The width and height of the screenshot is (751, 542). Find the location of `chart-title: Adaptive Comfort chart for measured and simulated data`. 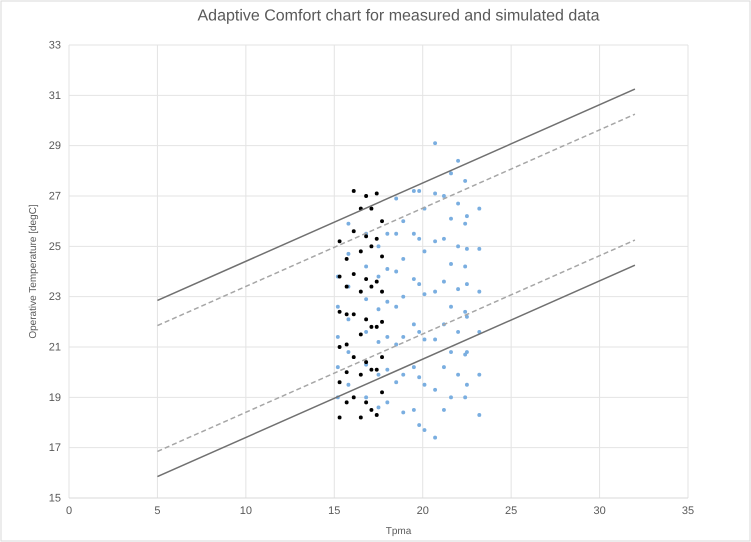

chart-title: Adaptive Comfort chart for measured and simulated data is located at coordinates (399, 15).